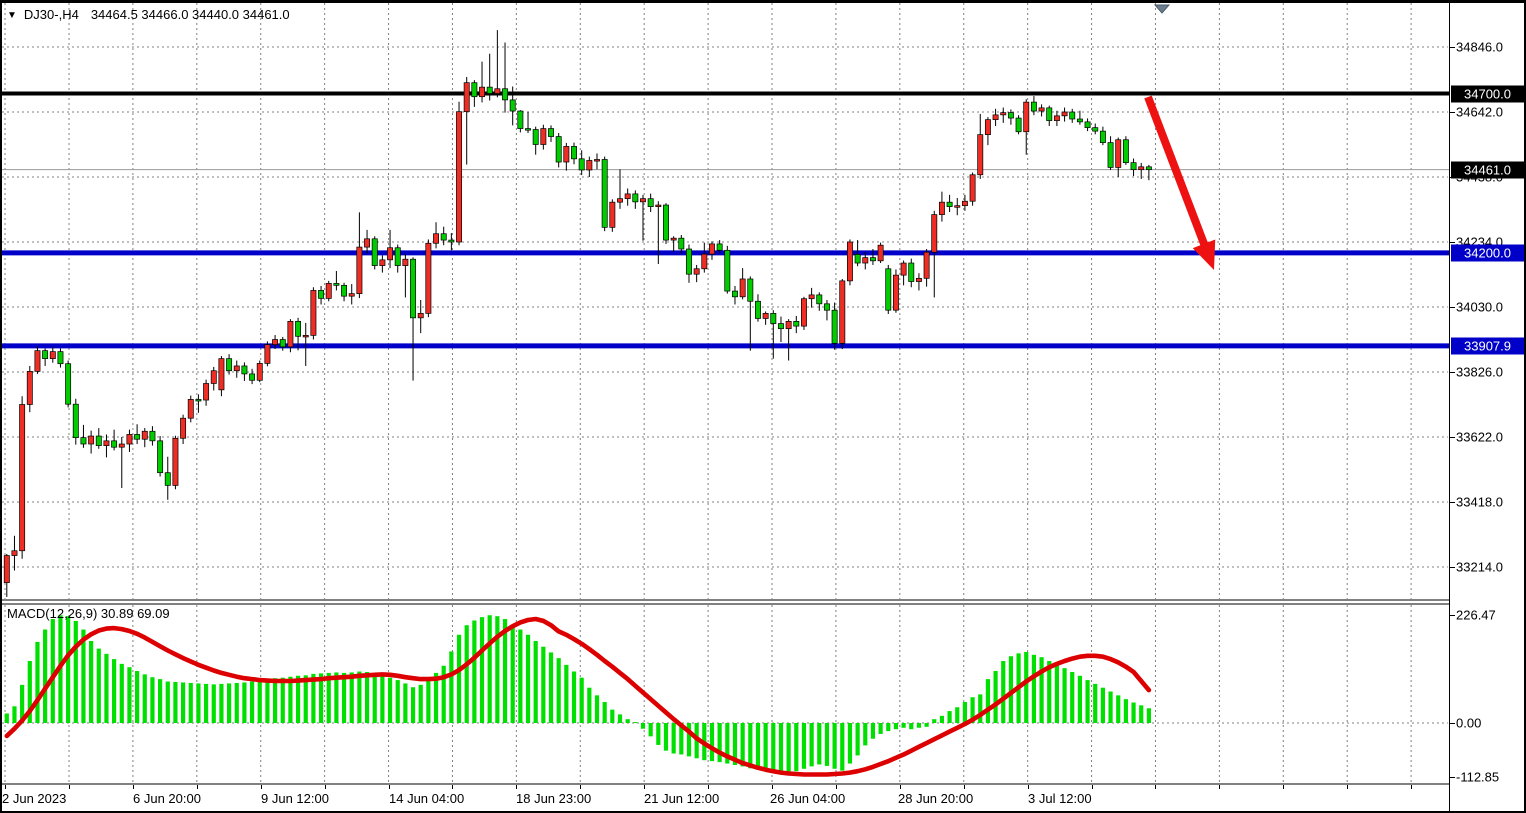 The image size is (1526, 813). I want to click on annotation-arrow-shaft, so click(1177, 174).